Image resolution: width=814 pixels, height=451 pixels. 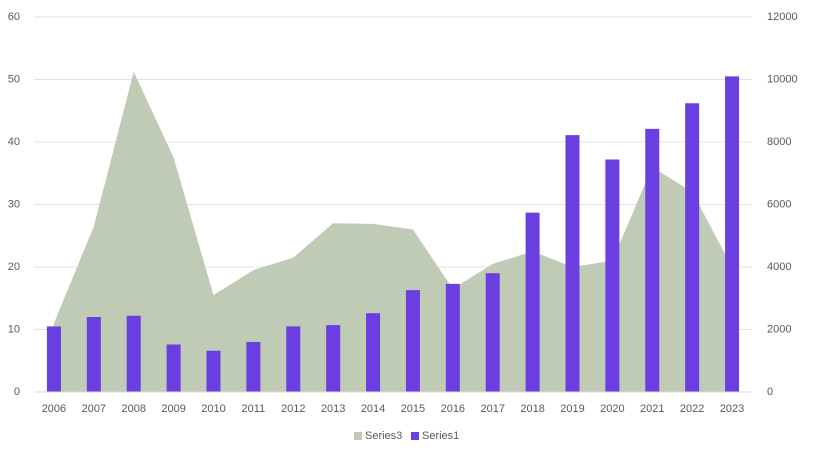 I want to click on y2-tick-label: 2000, so click(x=779, y=329).